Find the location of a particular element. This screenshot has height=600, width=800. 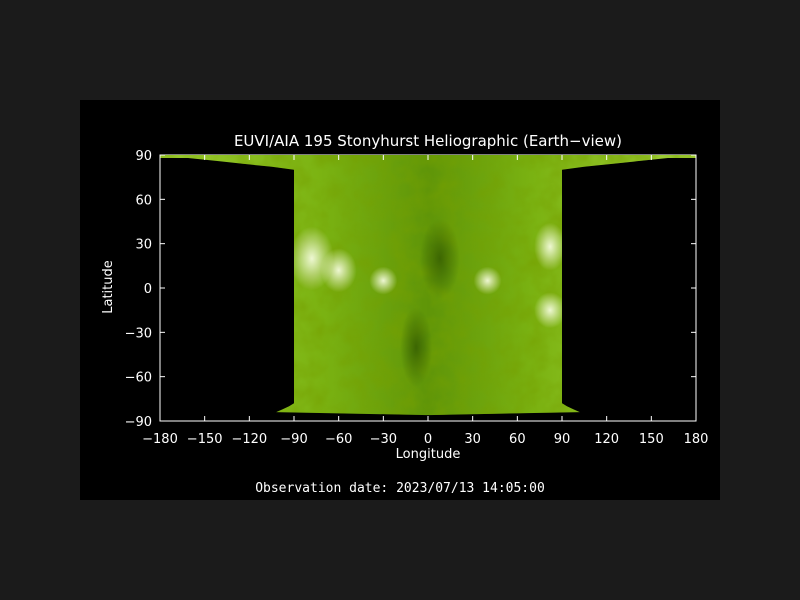

x-tick-label: −150 is located at coordinates (205, 439).